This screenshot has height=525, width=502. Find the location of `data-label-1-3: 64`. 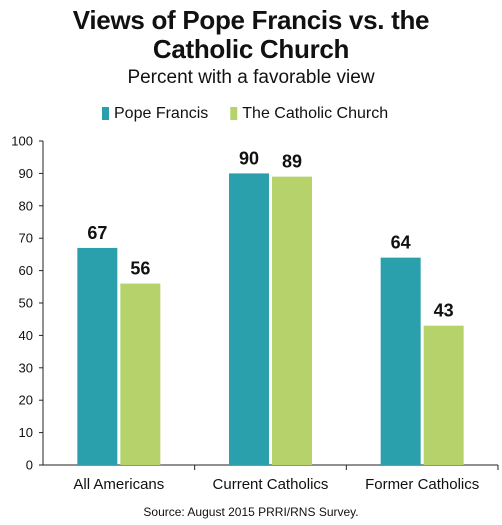

data-label-1-3: 64 is located at coordinates (401, 243).